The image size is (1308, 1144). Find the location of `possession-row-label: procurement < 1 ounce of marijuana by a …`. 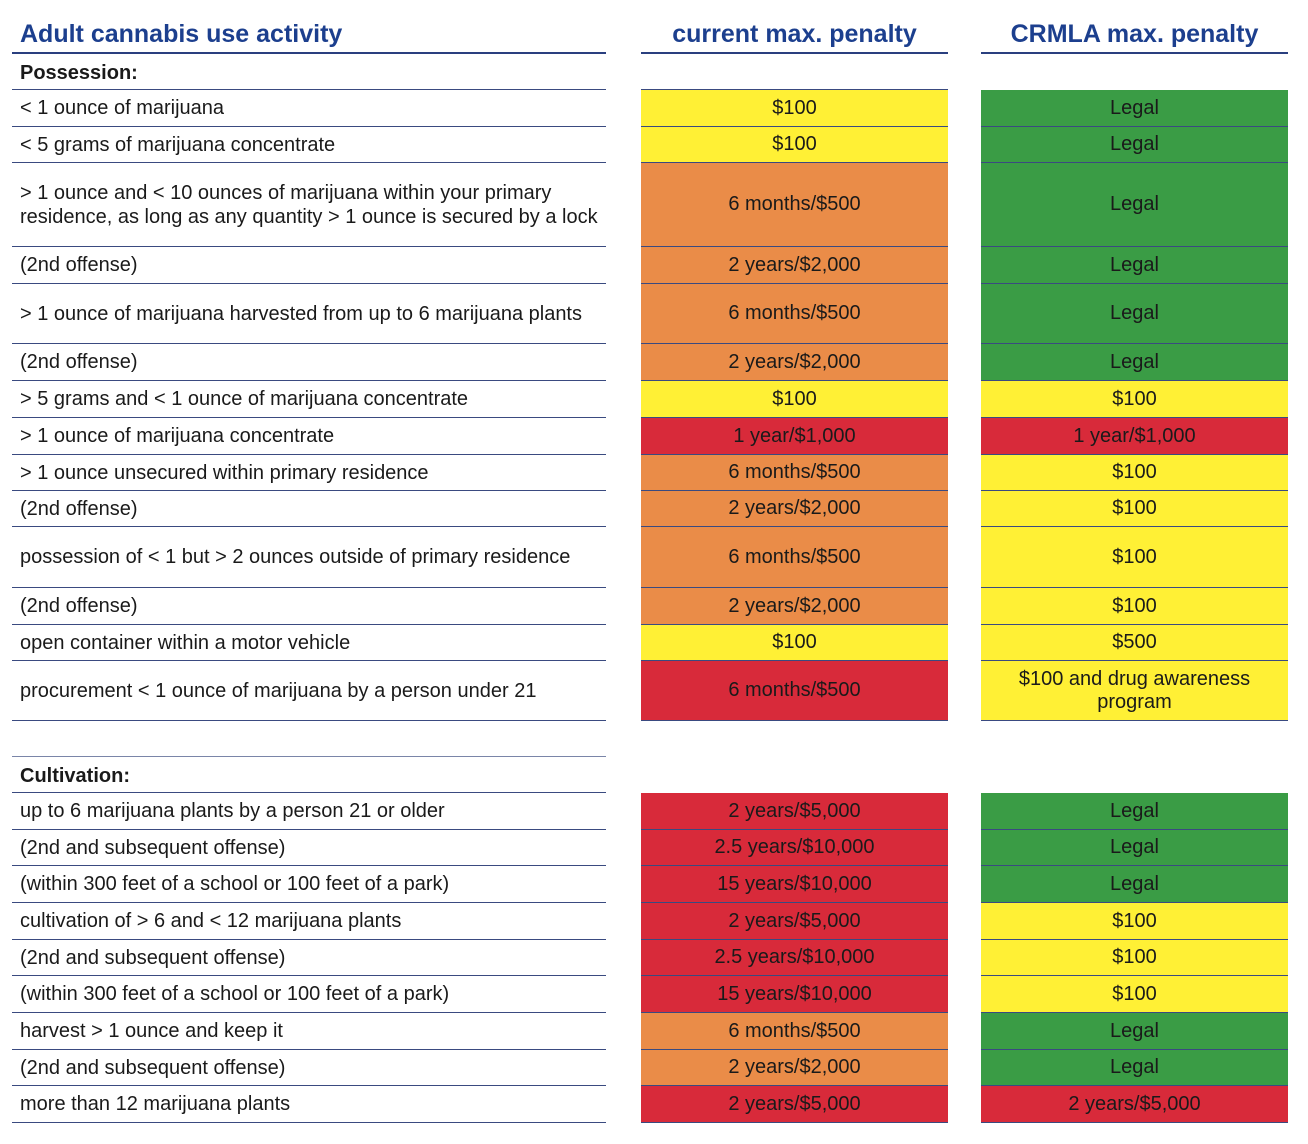

possession-row-label: procurement < 1 ounce of marijuana by a … is located at coordinates (278, 690).